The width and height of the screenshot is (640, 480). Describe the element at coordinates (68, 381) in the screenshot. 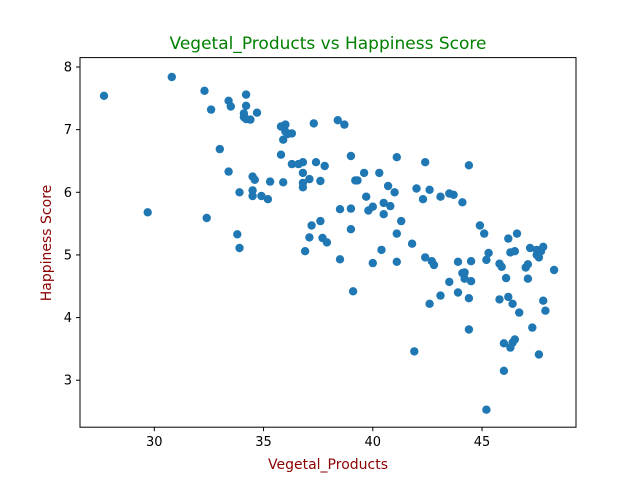

I see `y-tick-label: 3` at that location.